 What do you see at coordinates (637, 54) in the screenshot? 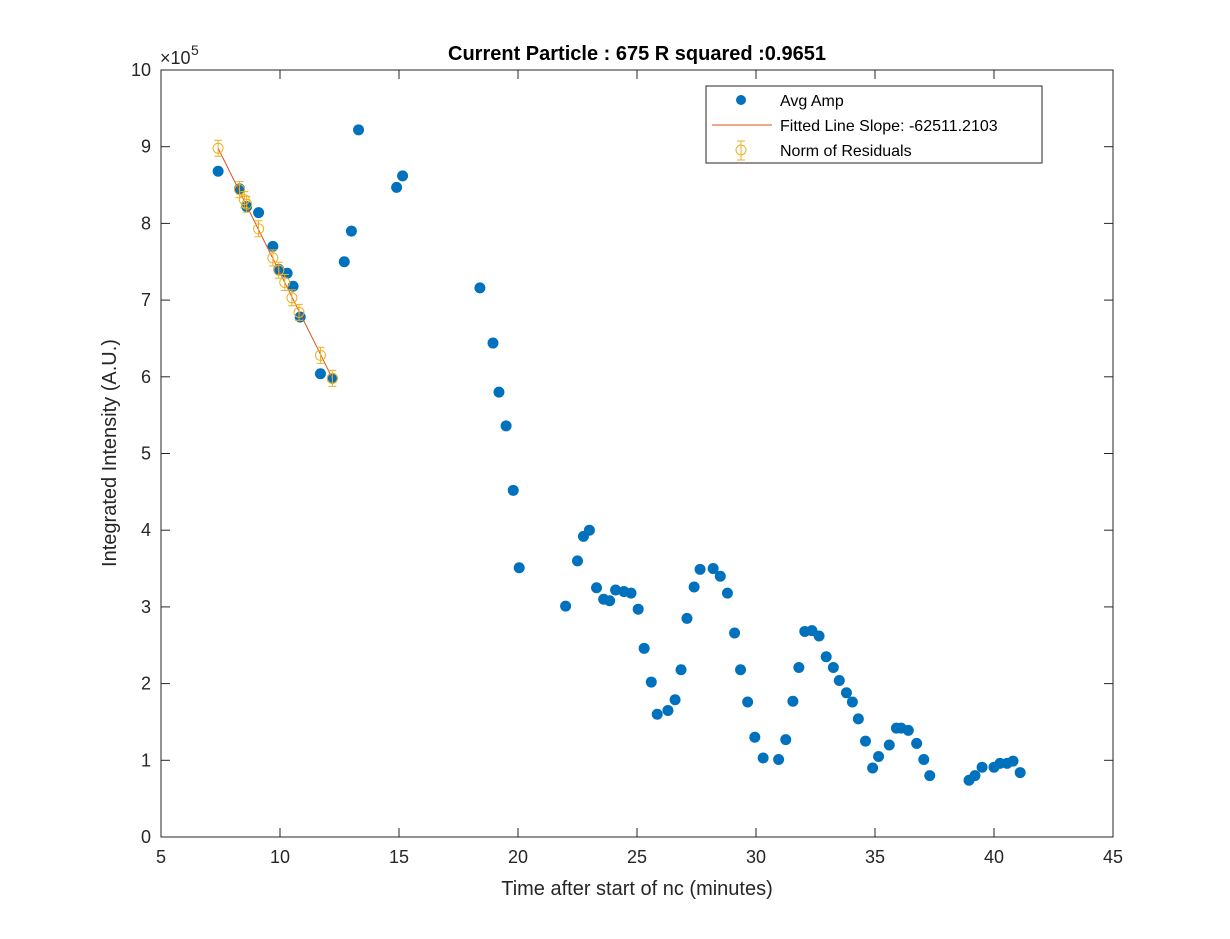
I see `chart-title: Current Particle : 675 R squared :0.9651` at bounding box center [637, 54].